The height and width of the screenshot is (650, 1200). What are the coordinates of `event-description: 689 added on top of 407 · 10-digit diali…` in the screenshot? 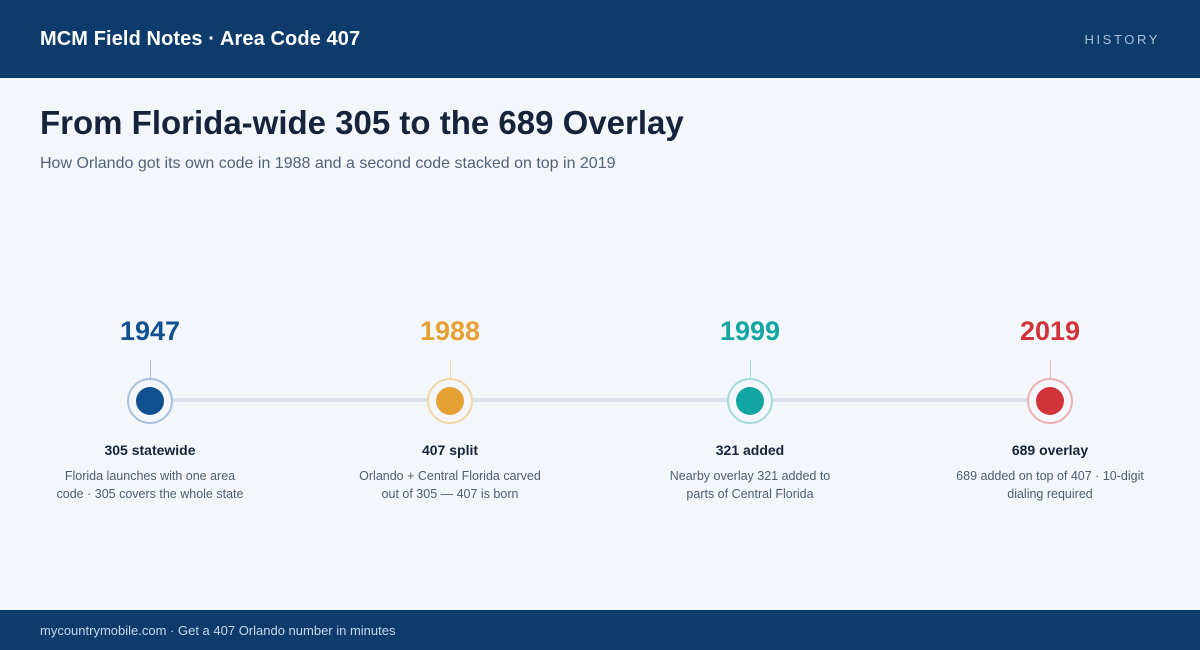 It's located at (1050, 485).